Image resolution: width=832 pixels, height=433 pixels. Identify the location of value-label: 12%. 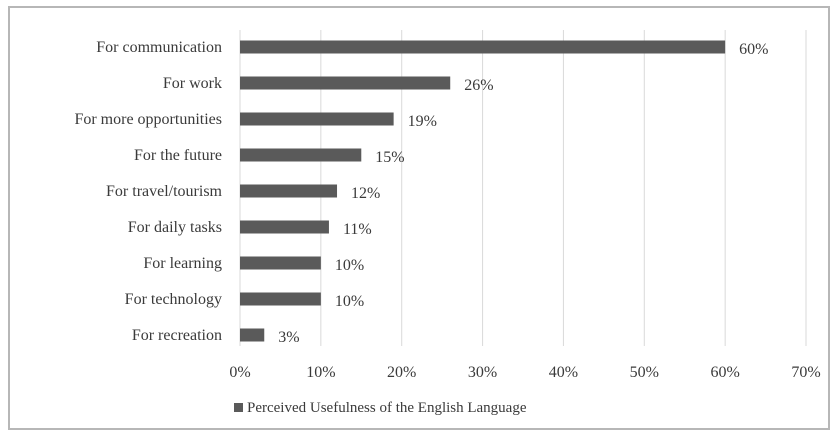
(365, 193).